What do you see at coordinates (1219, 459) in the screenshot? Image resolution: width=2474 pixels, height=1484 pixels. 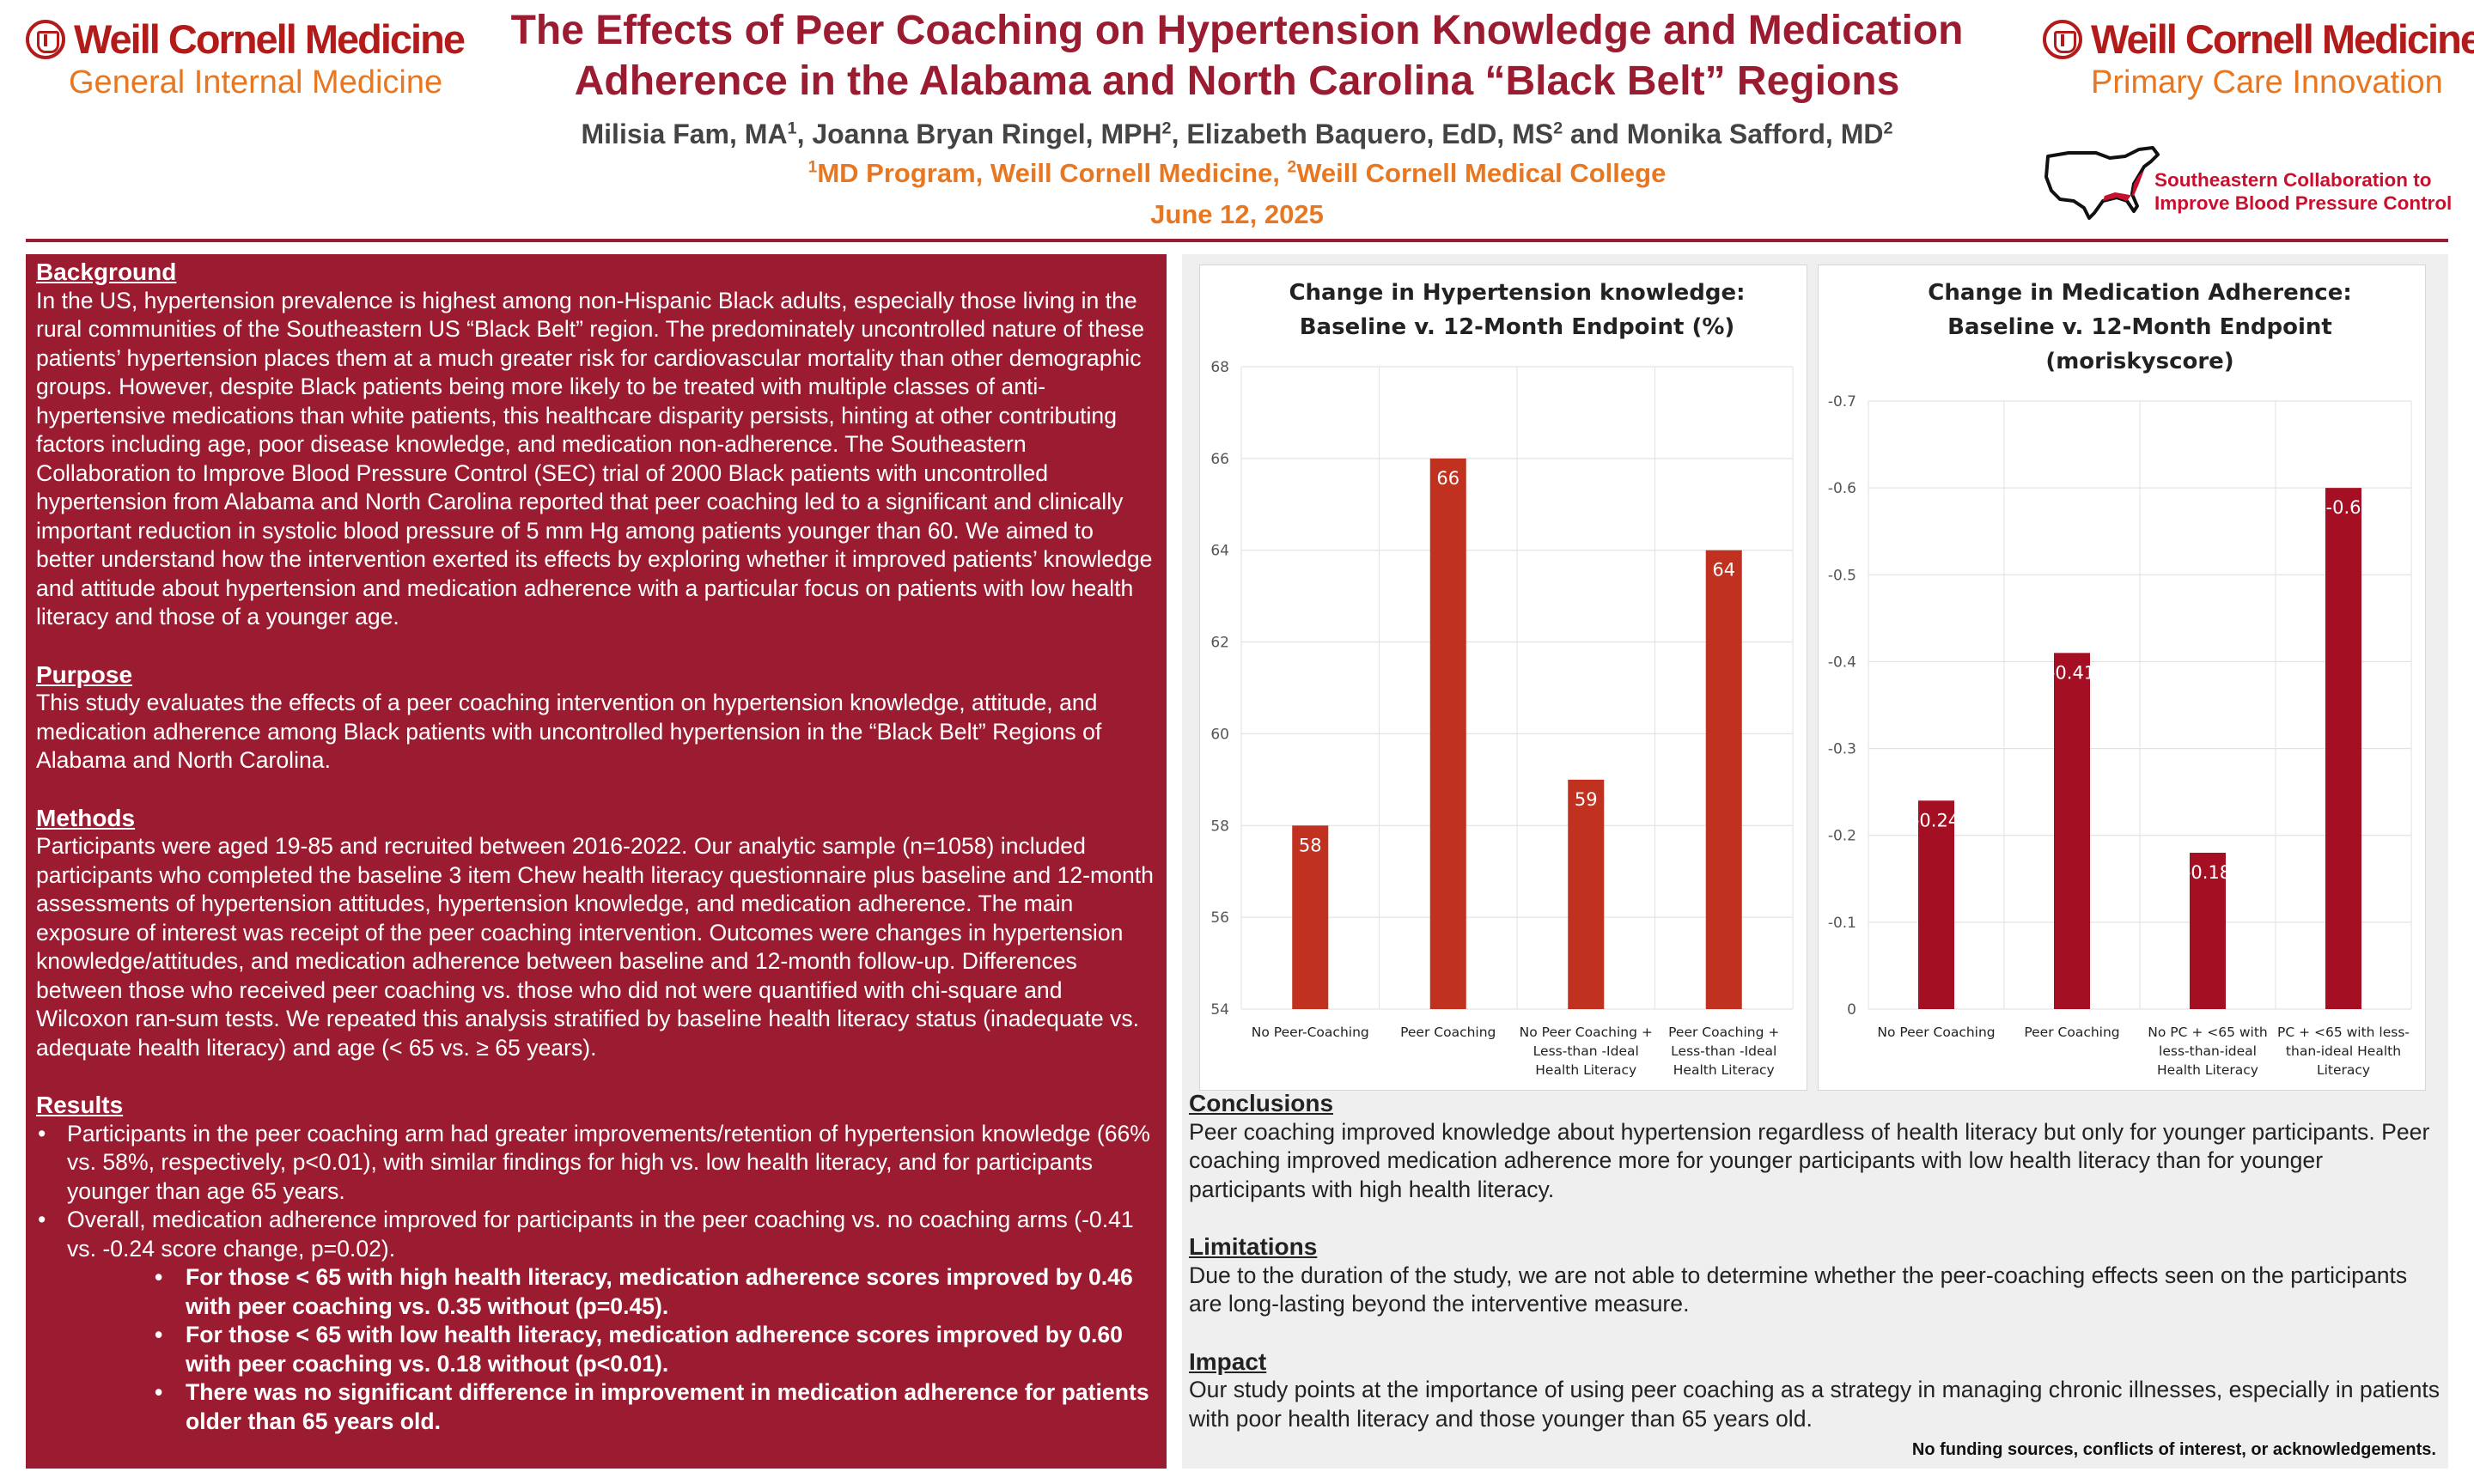 I see `y-tick-label: 66` at bounding box center [1219, 459].